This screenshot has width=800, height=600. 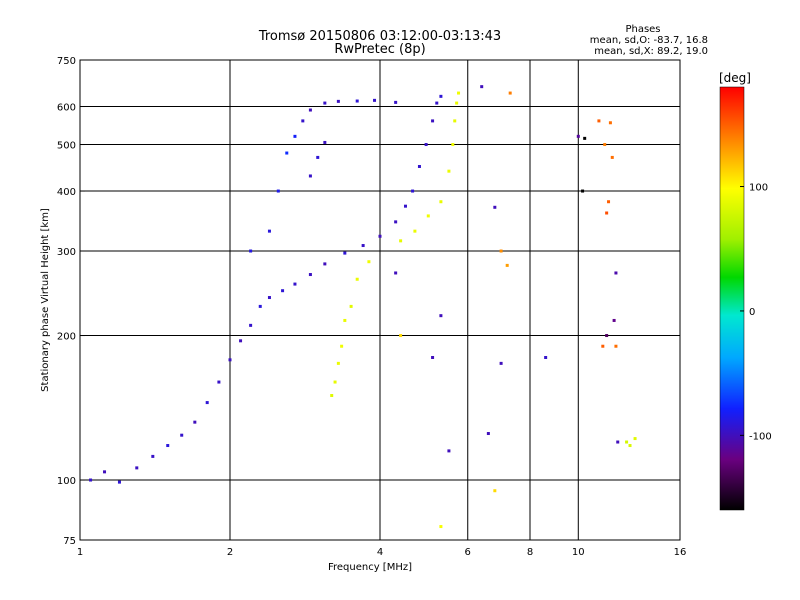 What do you see at coordinates (66, 337) in the screenshot?
I see `y-tick-label: 200` at bounding box center [66, 337].